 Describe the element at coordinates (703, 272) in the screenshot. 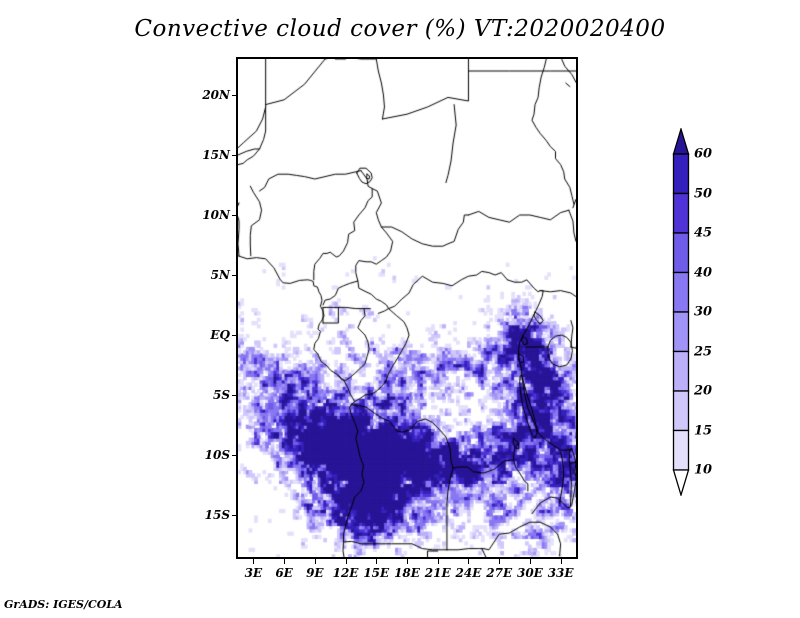

I see `colorbar-tick-label: 40` at that location.